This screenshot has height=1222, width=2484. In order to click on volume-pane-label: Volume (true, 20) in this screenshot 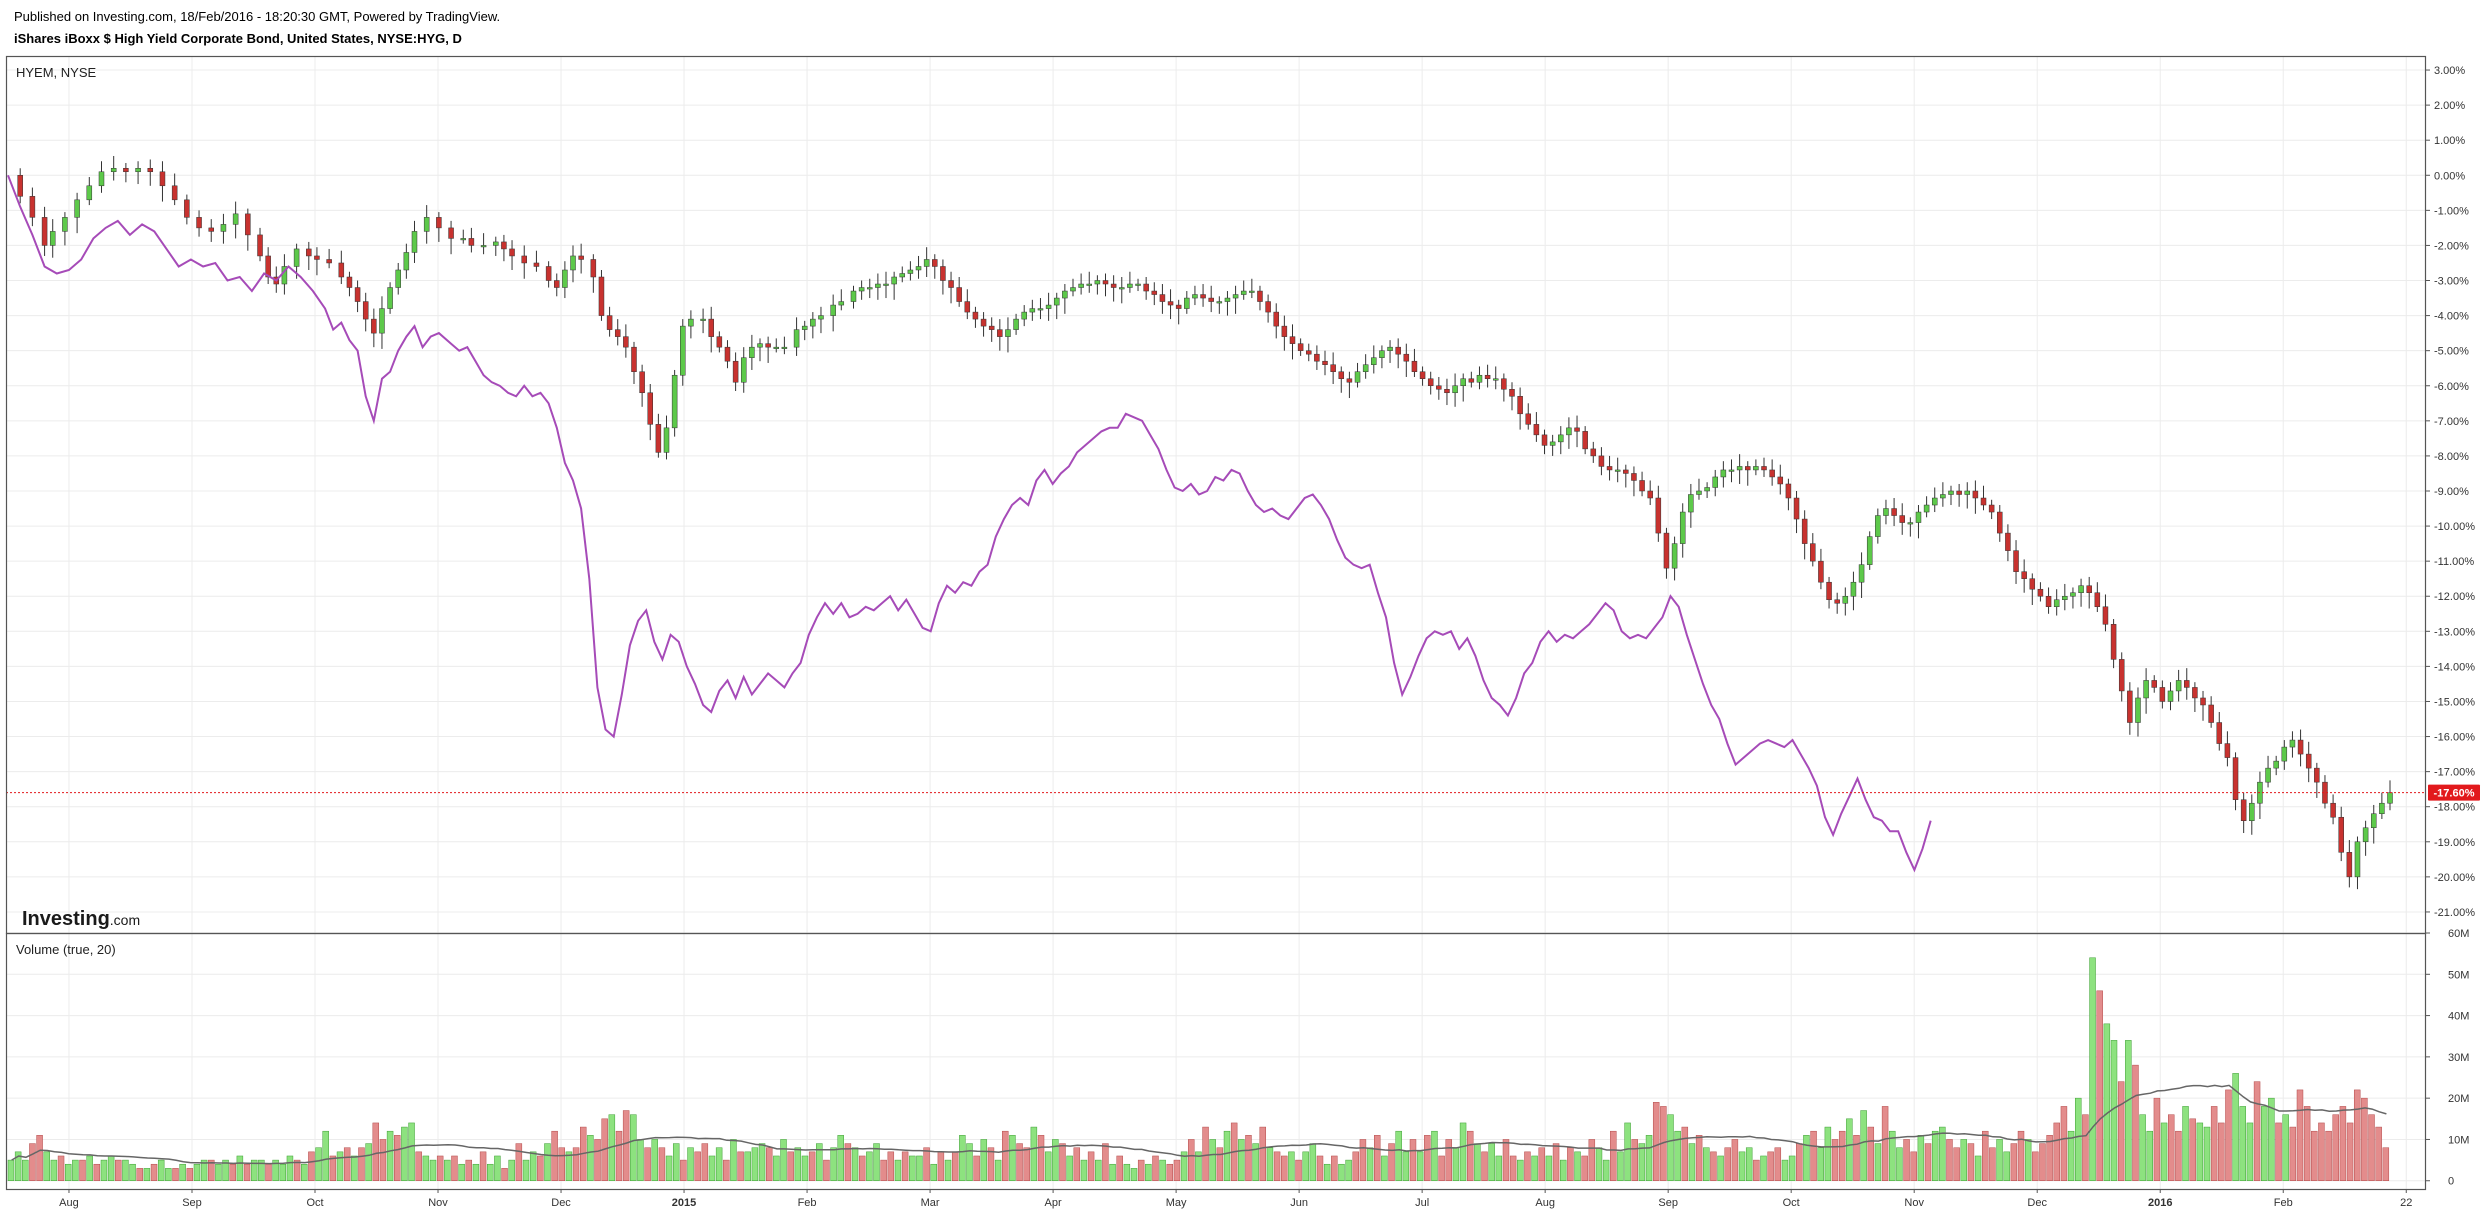, I will do `click(66, 949)`.